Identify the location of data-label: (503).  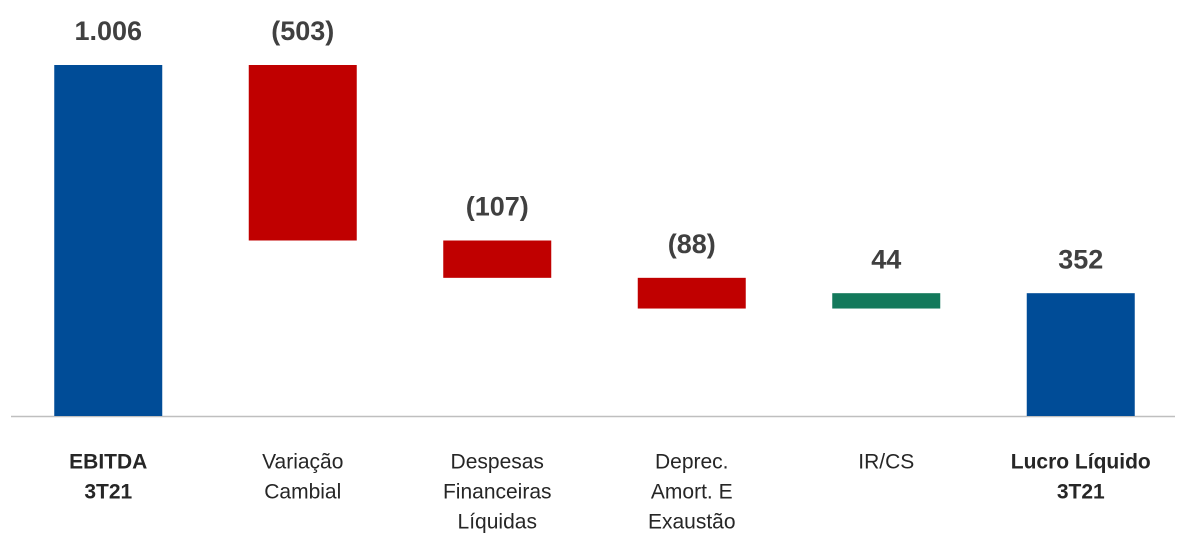
(302, 31).